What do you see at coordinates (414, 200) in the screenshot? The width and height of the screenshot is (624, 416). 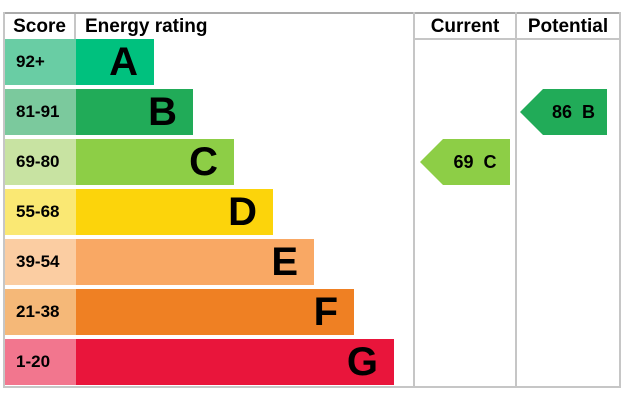 I see `current-column-divider` at bounding box center [414, 200].